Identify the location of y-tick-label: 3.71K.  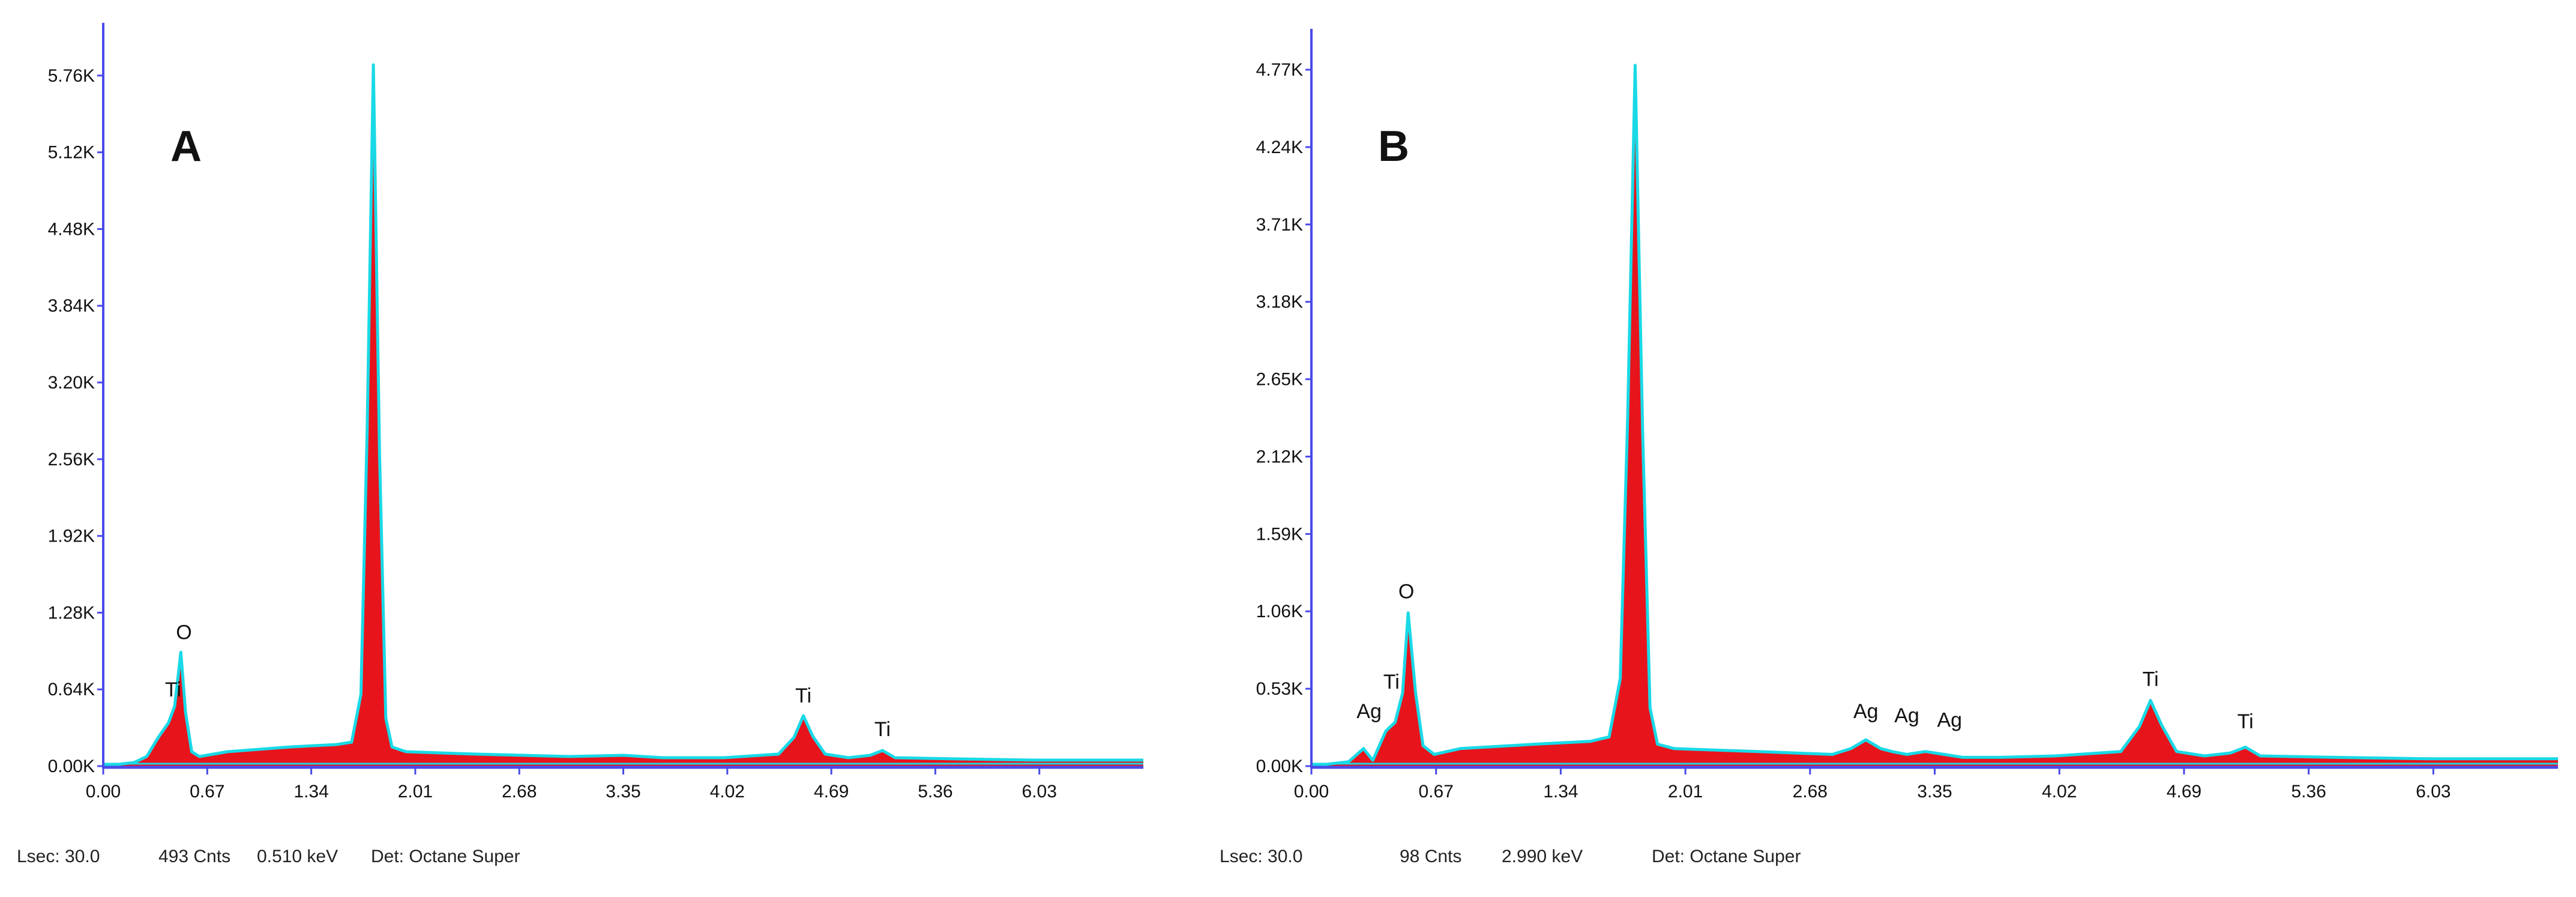
(1279, 225).